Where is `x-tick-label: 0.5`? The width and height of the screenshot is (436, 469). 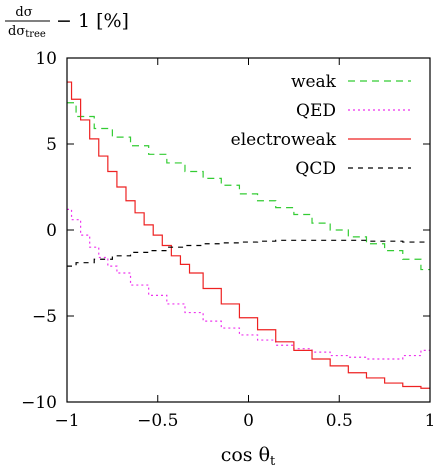 x-tick-label: 0.5 is located at coordinates (339, 421).